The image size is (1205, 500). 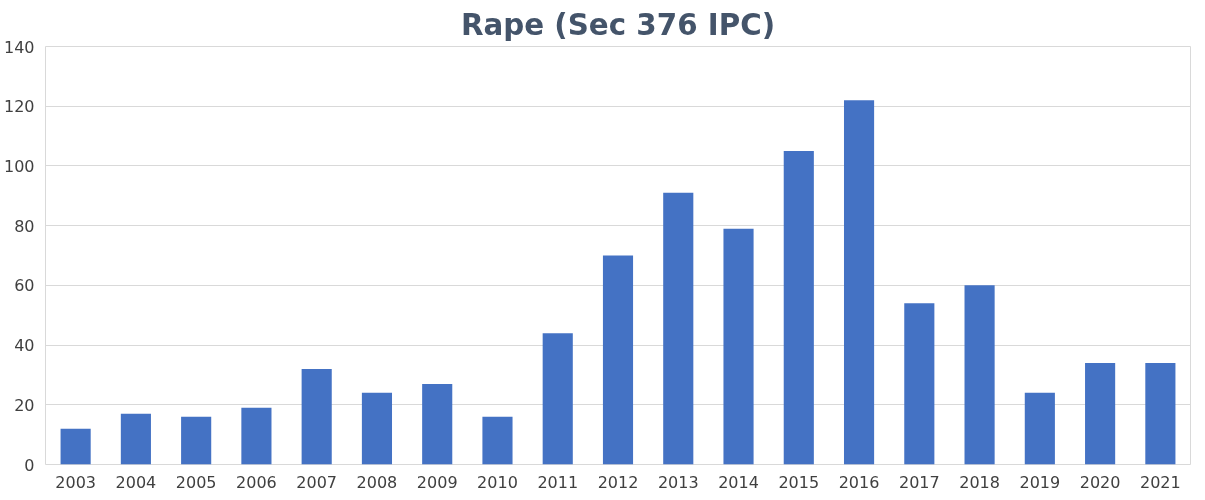 What do you see at coordinates (497, 482) in the screenshot?
I see `x-tick-label: 2010` at bounding box center [497, 482].